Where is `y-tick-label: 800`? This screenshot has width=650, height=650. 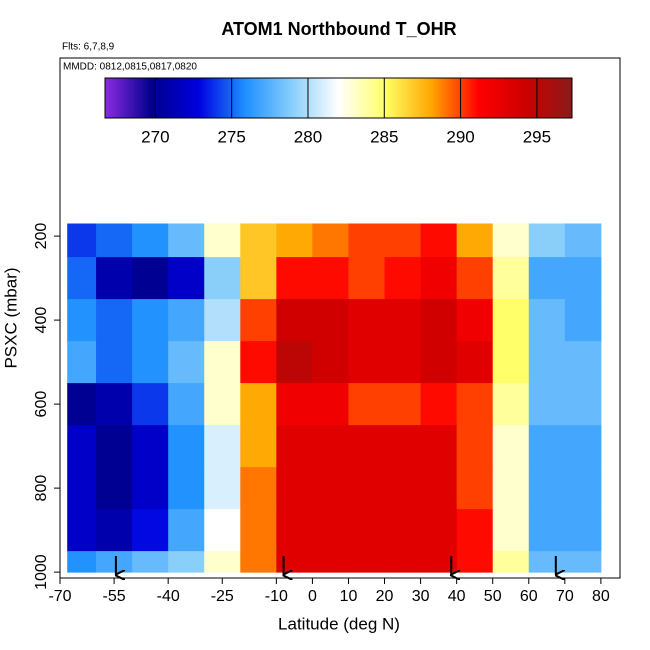 y-tick-label: 800 is located at coordinates (41, 488).